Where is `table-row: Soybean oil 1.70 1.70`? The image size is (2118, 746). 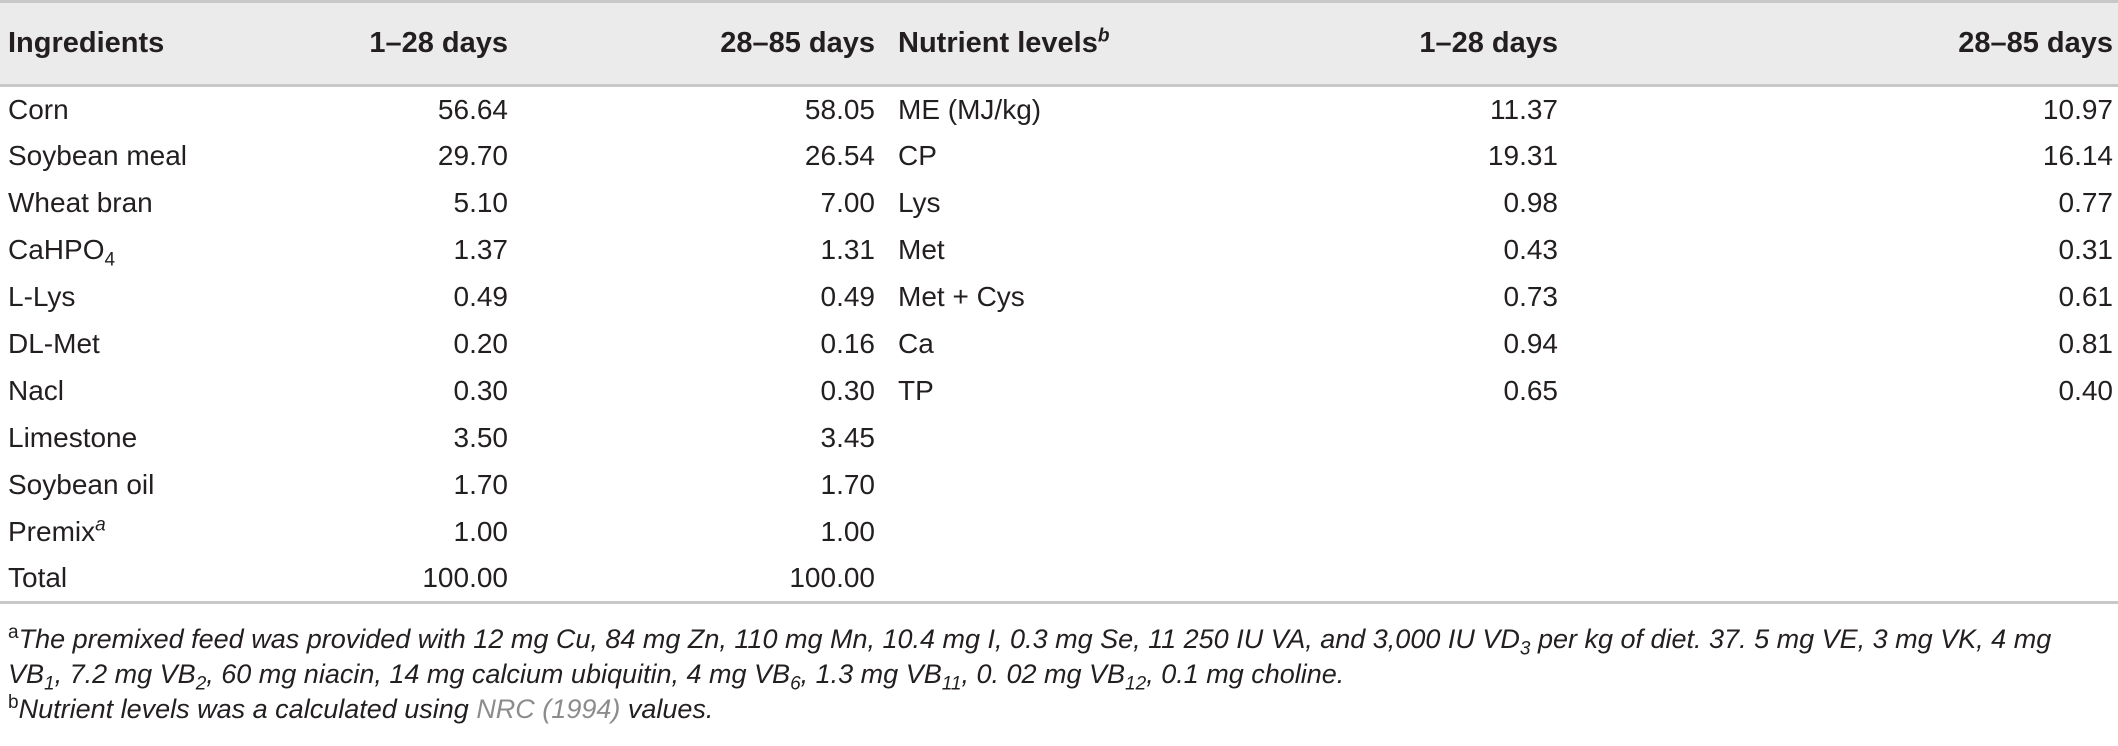 table-row: Soybean oil 1.70 1.70 is located at coordinates (1059, 485).